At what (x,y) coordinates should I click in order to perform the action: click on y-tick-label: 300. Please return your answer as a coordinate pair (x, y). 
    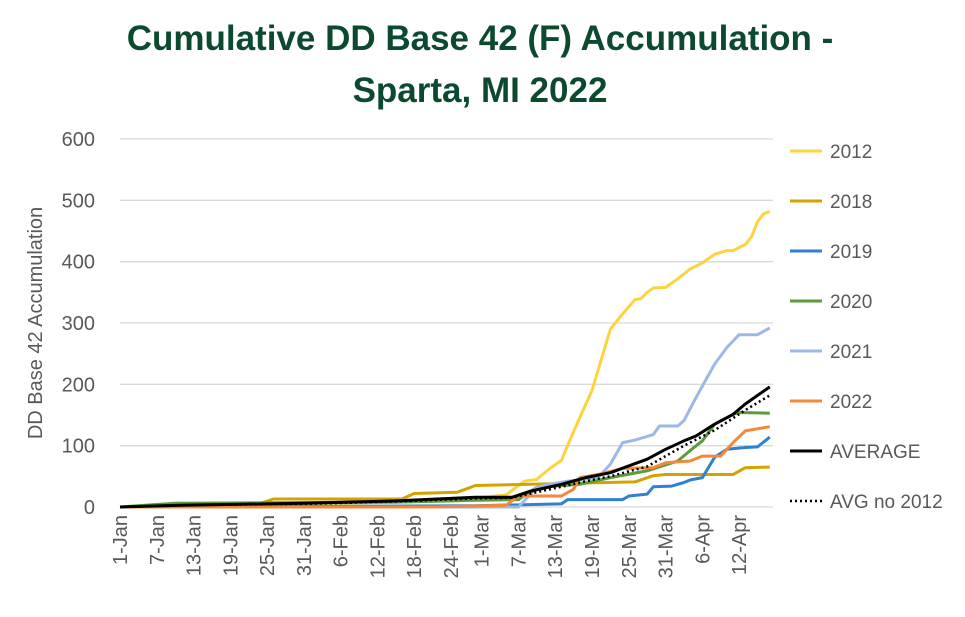
    Looking at the image, I should click on (78, 324).